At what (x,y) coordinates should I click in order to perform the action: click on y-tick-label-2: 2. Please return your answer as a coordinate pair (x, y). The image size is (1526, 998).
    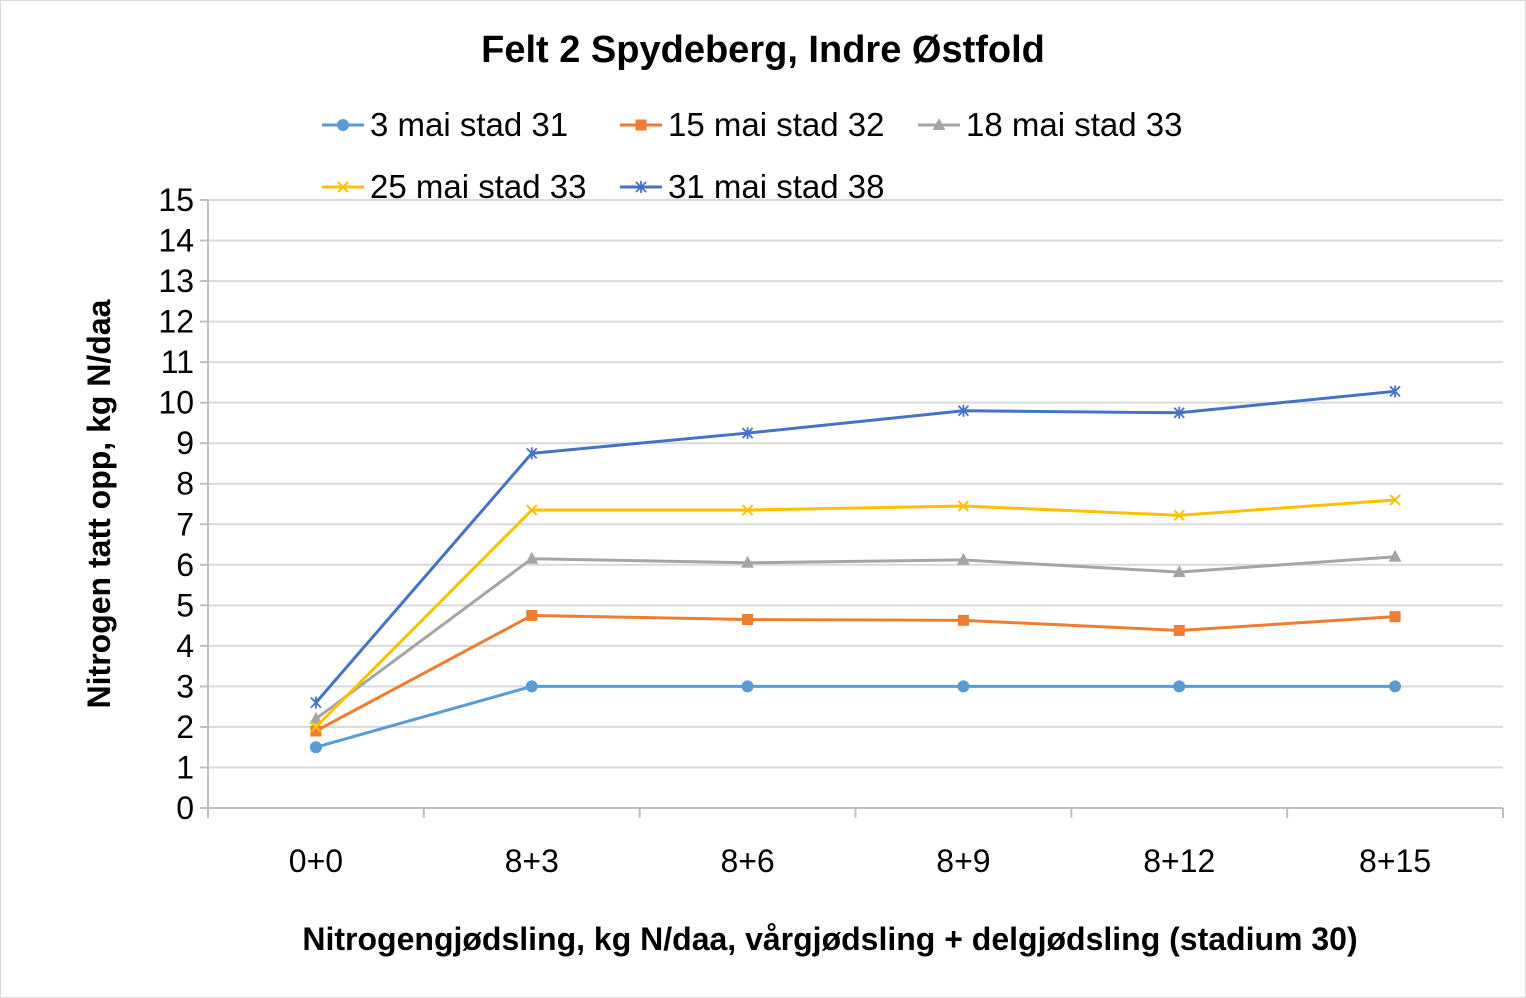
    Looking at the image, I should click on (185, 727).